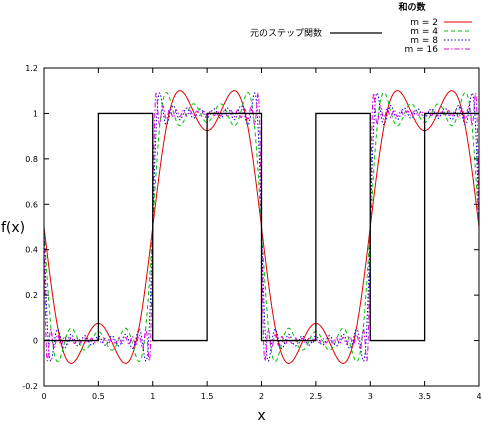 This screenshot has width=482, height=425. Describe the element at coordinates (13, 228) in the screenshot. I see `y-axis-label: f(x)` at that location.